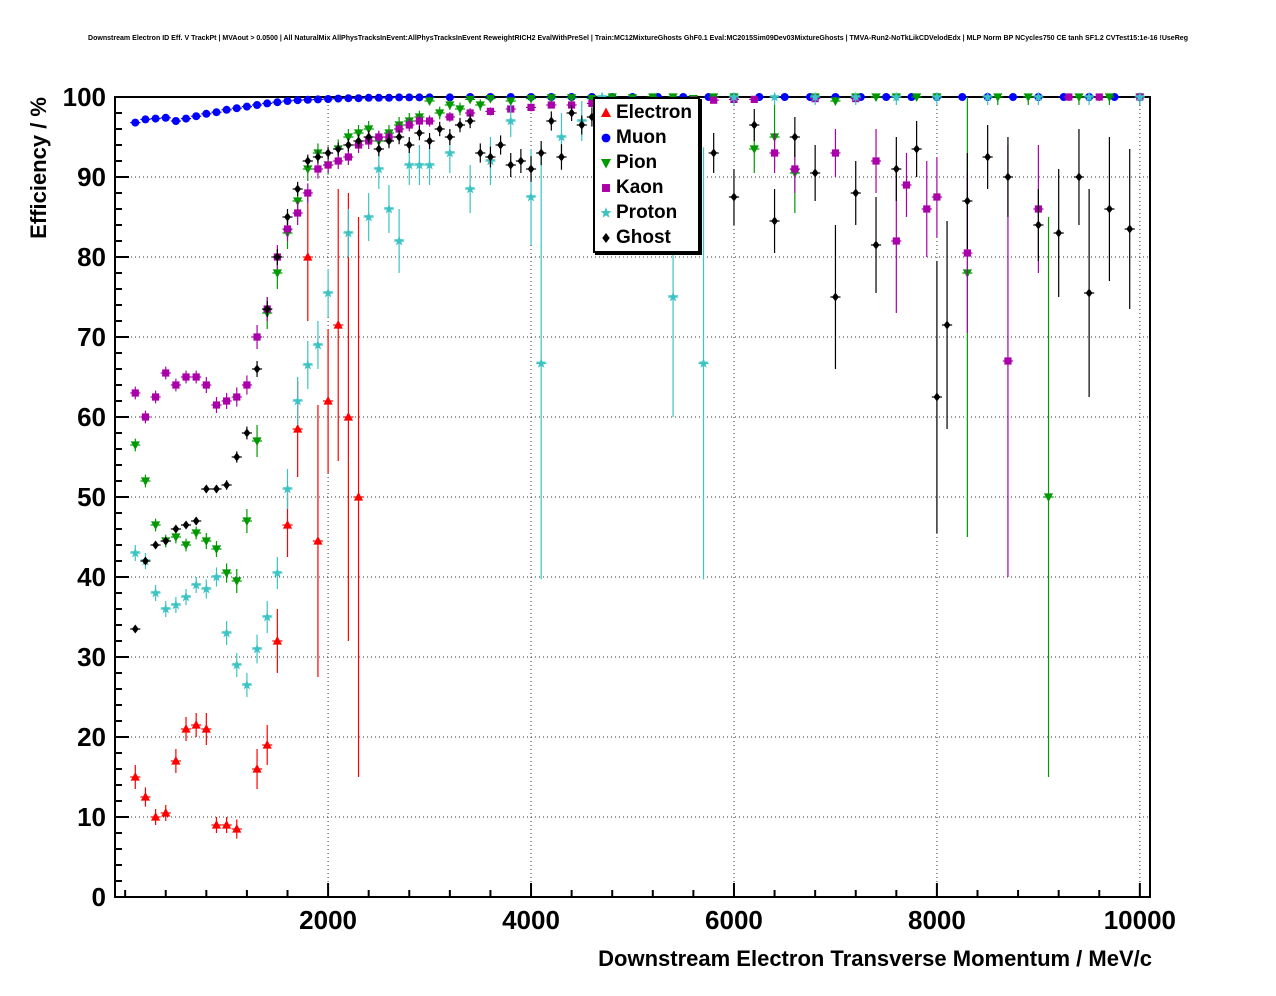 The width and height of the screenshot is (1276, 996). Describe the element at coordinates (84, 97) in the screenshot. I see `svg-text: 100` at that location.